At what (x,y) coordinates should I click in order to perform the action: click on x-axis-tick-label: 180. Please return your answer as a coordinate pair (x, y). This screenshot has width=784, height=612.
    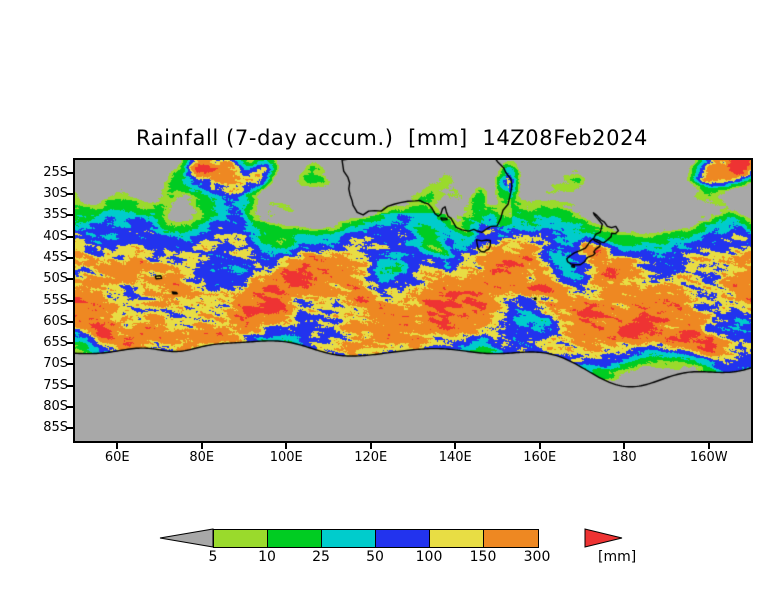
    Looking at the image, I should click on (624, 457).